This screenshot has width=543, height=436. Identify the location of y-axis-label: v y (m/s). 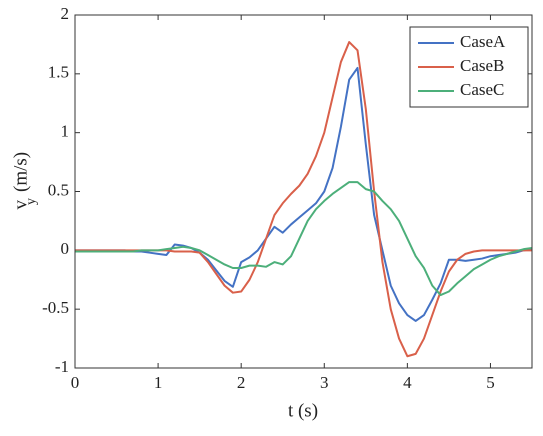
(24, 181).